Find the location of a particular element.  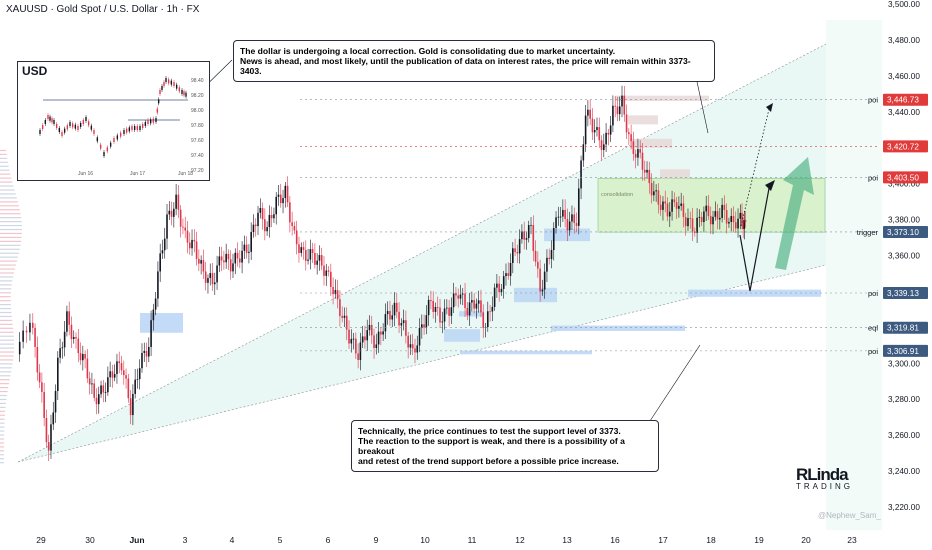

y-tick-label: 3,460.00 is located at coordinates (904, 76).